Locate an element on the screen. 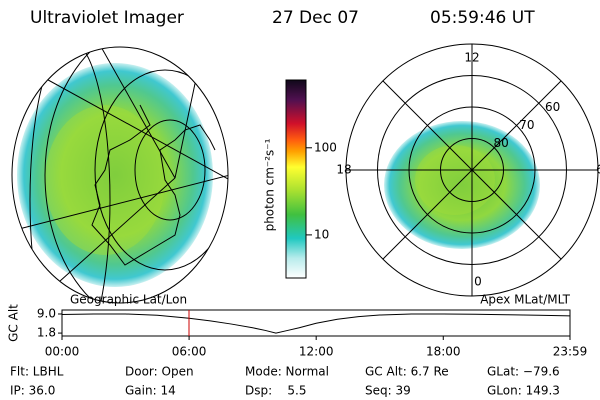  mlt-label: 18 is located at coordinates (343, 170).